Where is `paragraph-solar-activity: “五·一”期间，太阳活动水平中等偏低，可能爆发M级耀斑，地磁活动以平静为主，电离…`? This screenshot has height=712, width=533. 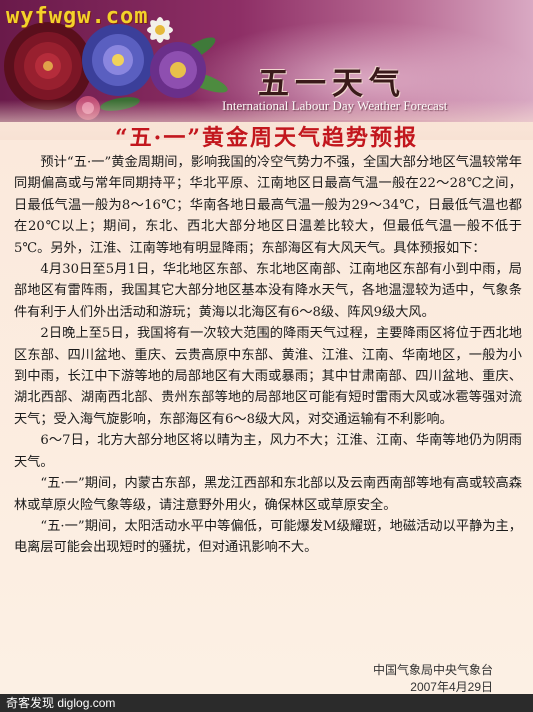 paragraph-solar-activity: “五·一”期间，太阳活动水平中等偏低，可能爆发M级耀斑，地磁活动以平静为主，电离… is located at coordinates (268, 537).